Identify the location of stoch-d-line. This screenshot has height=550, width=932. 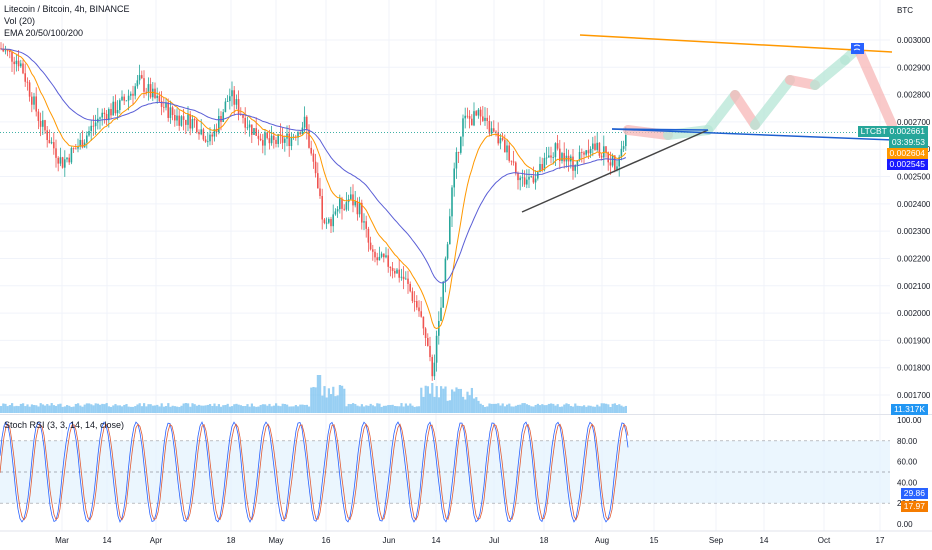
(314, 472).